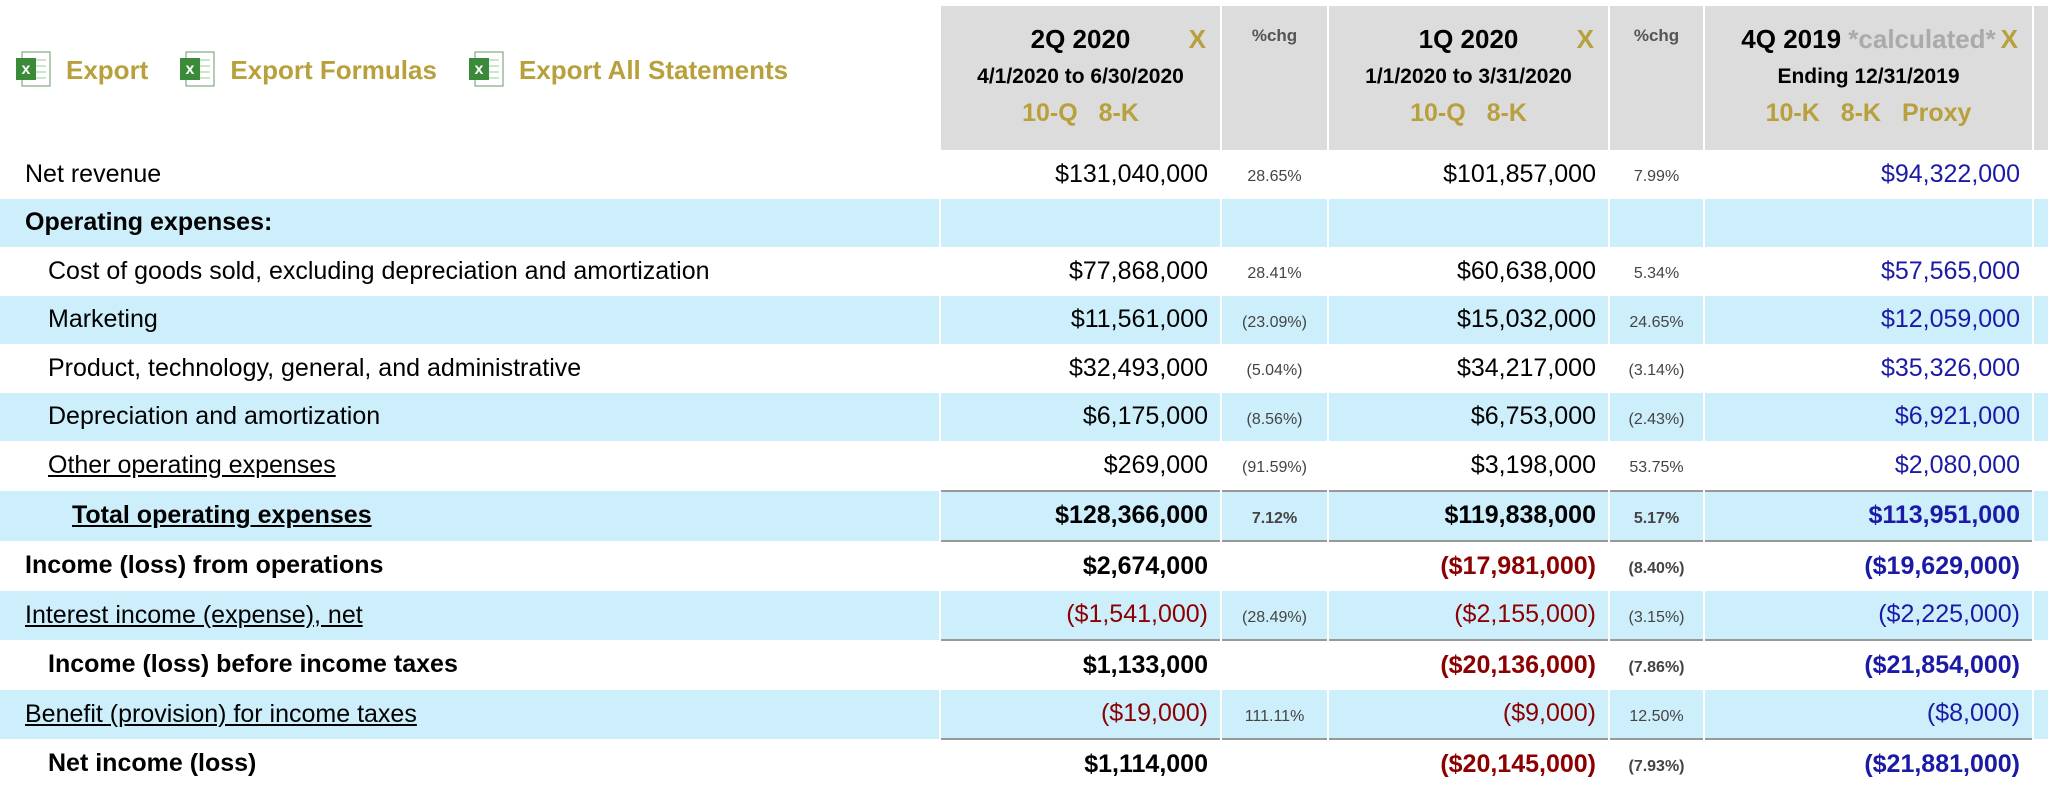  I want to click on value-cell: $101,857,000, so click(1468, 174).